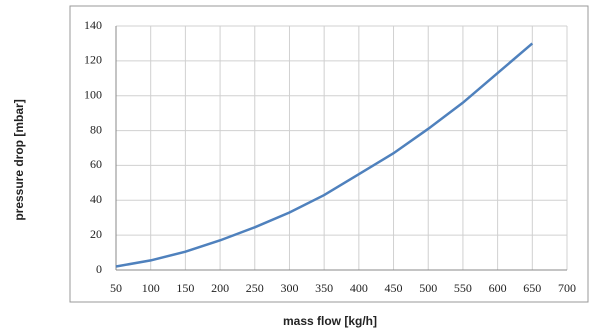 This screenshot has width=592, height=334. What do you see at coordinates (93, 94) in the screenshot?
I see `y-tick-label: 100` at bounding box center [93, 94].